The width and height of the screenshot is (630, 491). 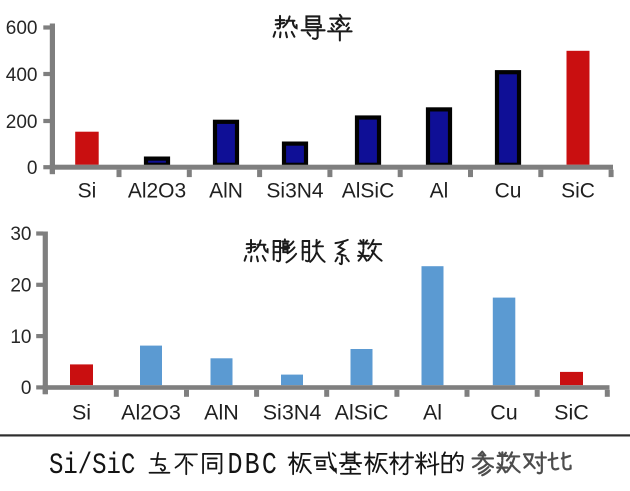 I want to click on svg-text: 400, so click(x=22, y=75).